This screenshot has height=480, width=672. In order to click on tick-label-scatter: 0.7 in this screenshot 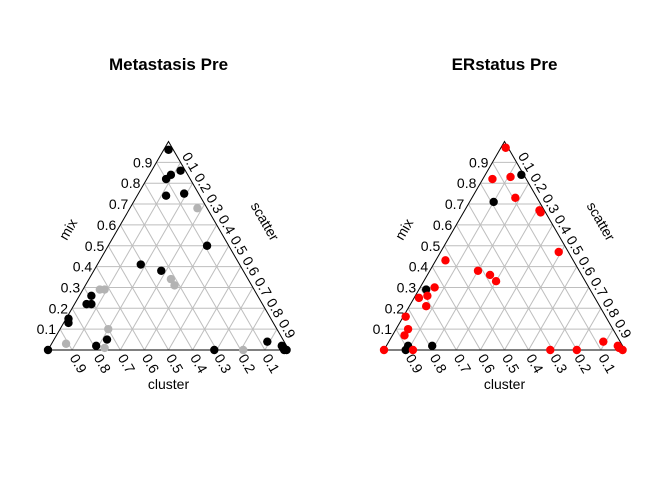, I will do `click(263, 287)`.